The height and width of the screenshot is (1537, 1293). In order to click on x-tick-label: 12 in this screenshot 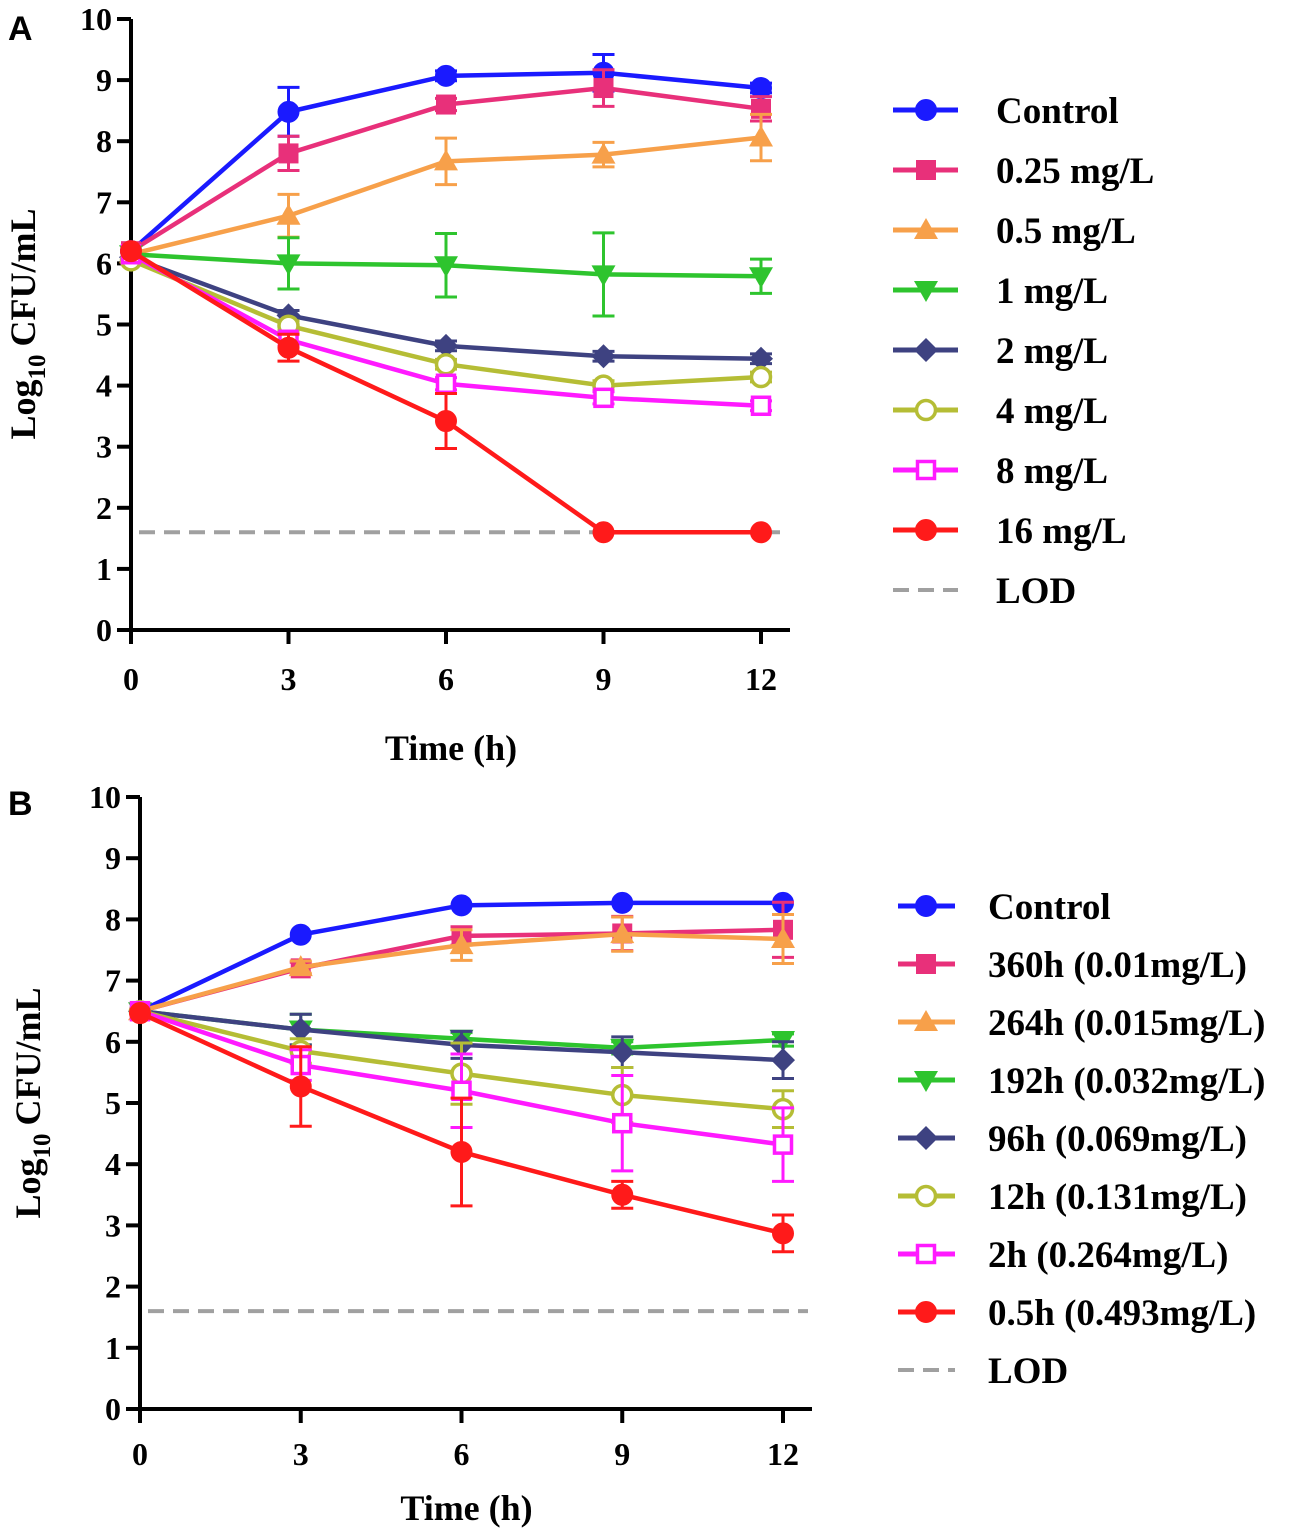, I will do `click(761, 679)`.